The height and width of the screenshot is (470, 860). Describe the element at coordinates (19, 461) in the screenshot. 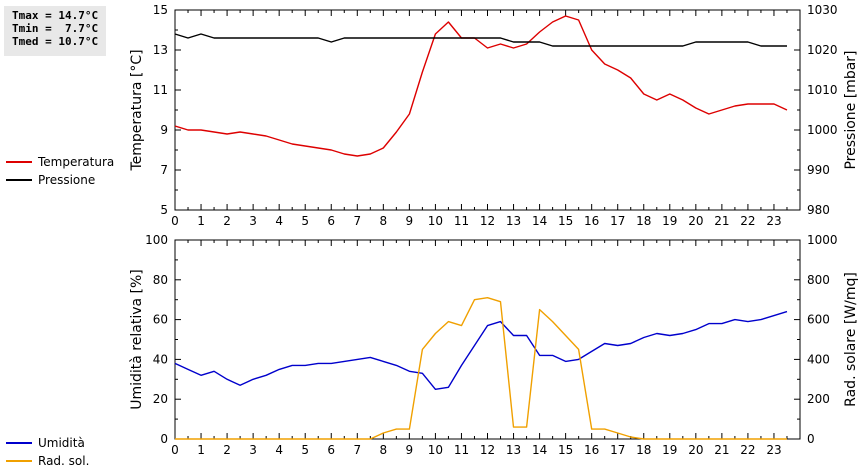

I see `legend-swatch-rad-sol` at that location.